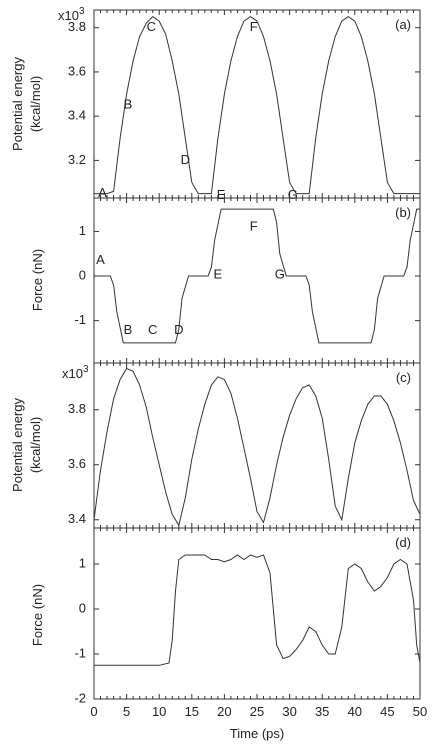  What do you see at coordinates (224, 711) in the screenshot?
I see `xtick-label: 20` at bounding box center [224, 711].